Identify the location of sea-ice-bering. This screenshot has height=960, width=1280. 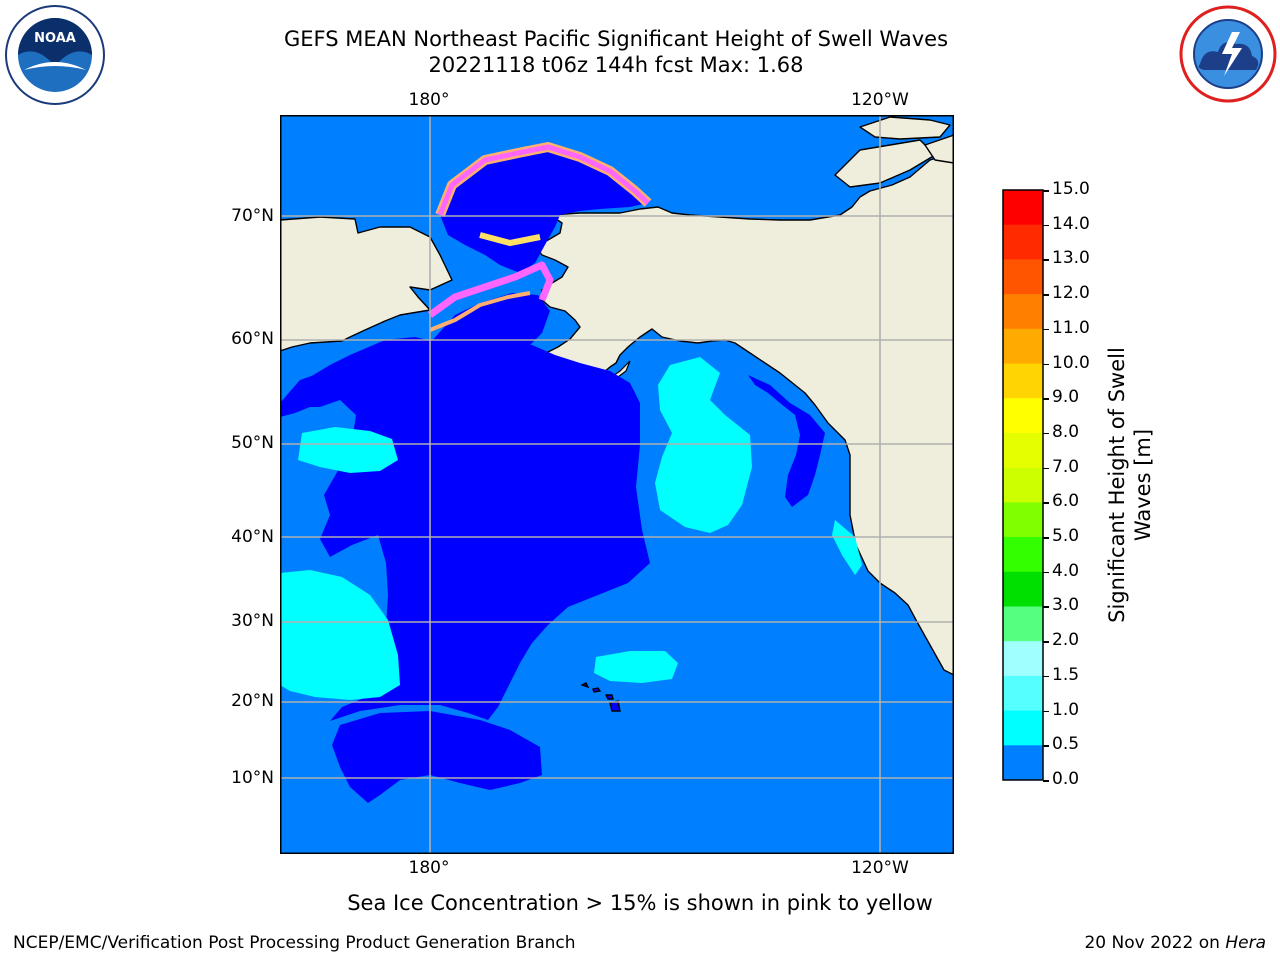
(490, 289).